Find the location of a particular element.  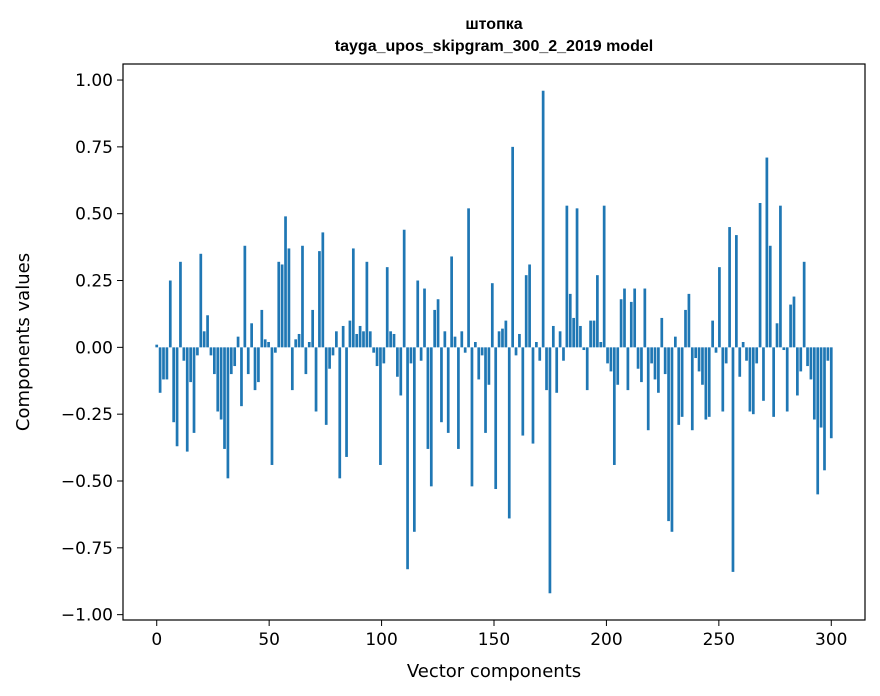

y-tick-label: 0.75 is located at coordinates (94, 148).